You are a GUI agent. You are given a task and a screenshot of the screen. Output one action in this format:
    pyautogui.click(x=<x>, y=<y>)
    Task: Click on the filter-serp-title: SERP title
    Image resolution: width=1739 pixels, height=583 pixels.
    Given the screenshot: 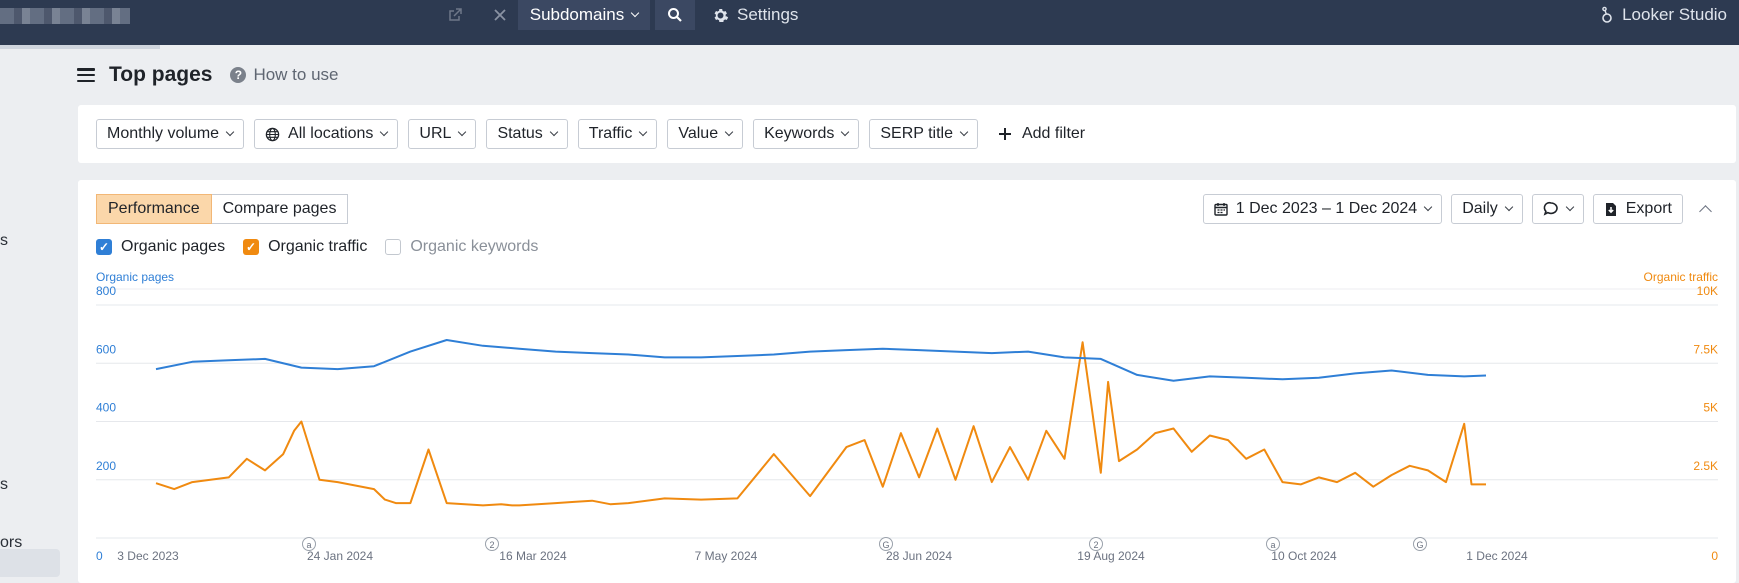 What is the action you would take?
    pyautogui.click(x=923, y=134)
    